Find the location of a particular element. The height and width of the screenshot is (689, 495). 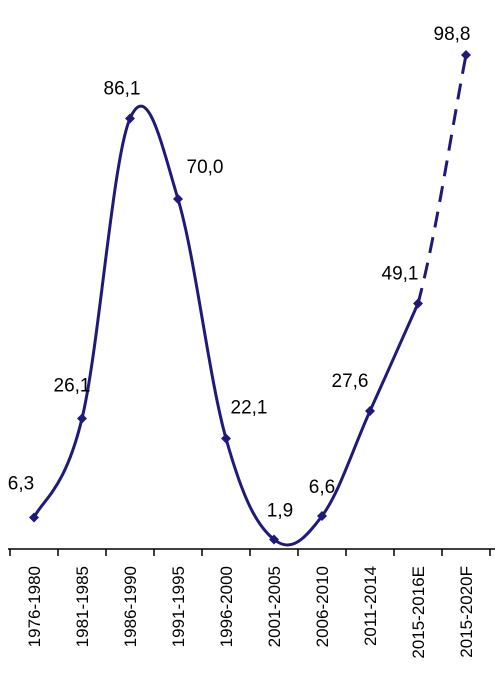

data-label: 49,1 is located at coordinates (400, 274).